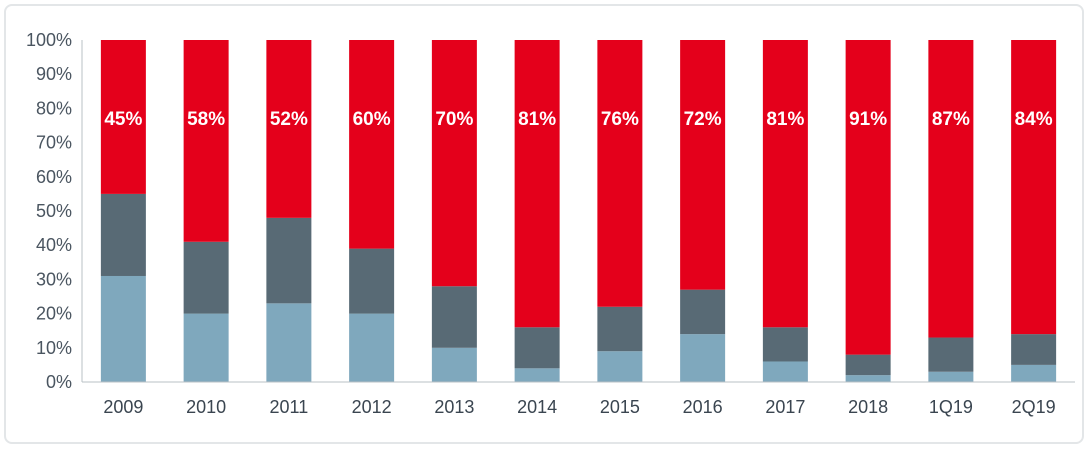 The width and height of the screenshot is (1090, 450). Describe the element at coordinates (206, 407) in the screenshot. I see `x-category-label: 2010` at that location.